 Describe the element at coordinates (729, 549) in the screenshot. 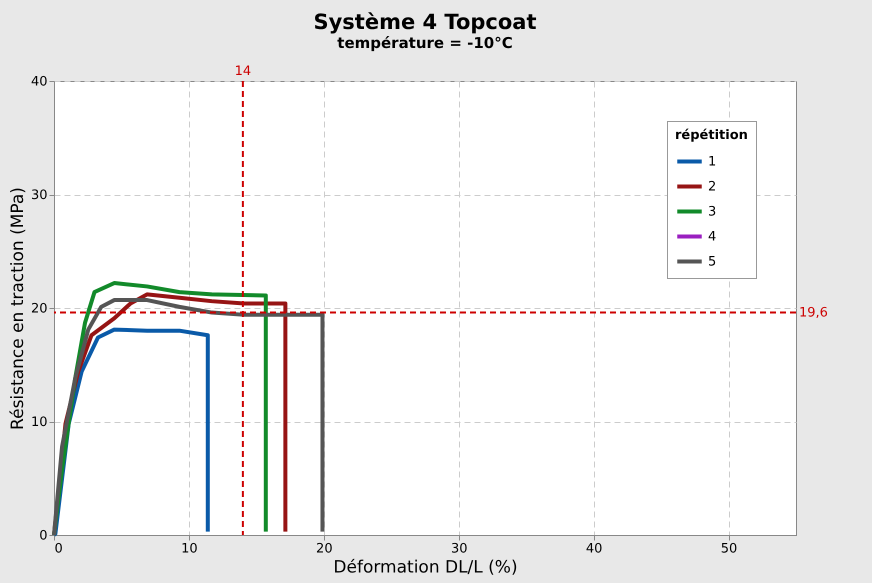

I see `x-tick-label: 50` at that location.